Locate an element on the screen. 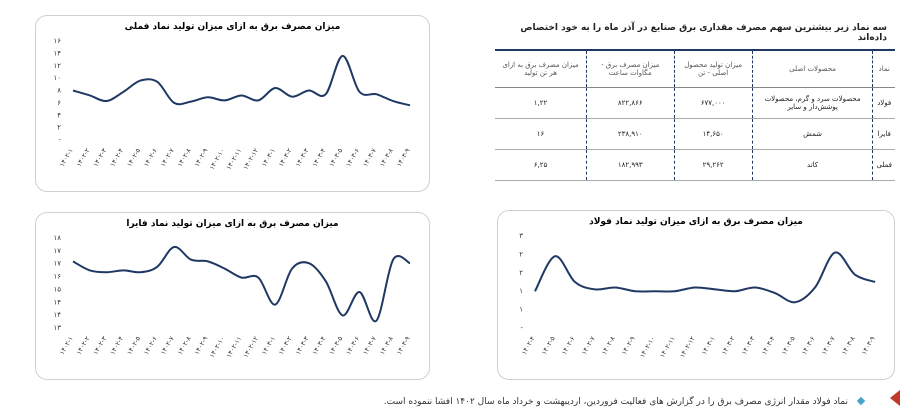 Image resolution: width=900 pixels, height=413 pixels. table-cell: ۱,۲۲ is located at coordinates (541, 103).